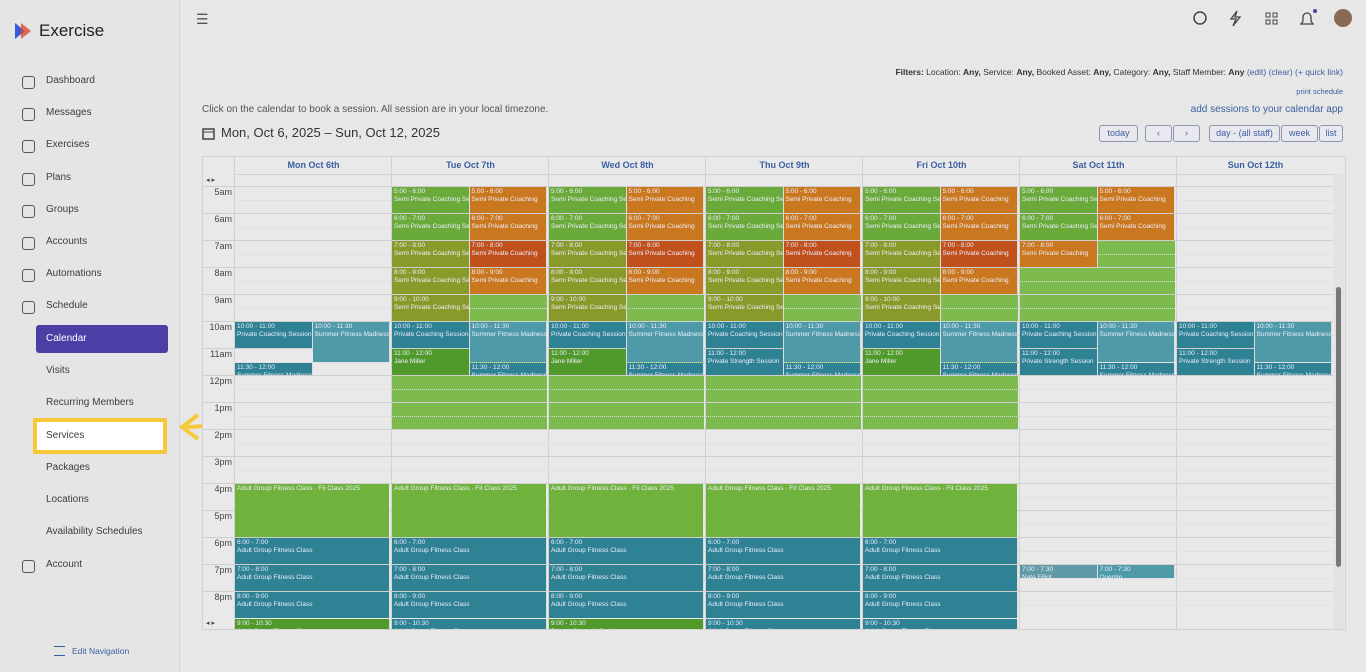 The height and width of the screenshot is (672, 1366). What do you see at coordinates (1244, 133) in the screenshot?
I see `day-button: day - (all staff)` at bounding box center [1244, 133].